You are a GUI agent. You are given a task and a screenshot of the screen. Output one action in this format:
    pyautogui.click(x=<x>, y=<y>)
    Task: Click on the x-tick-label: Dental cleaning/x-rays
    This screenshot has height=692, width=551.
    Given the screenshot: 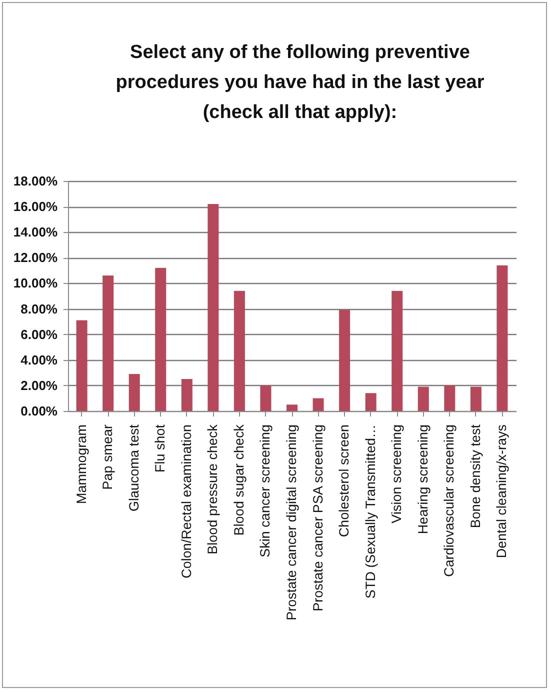 What is the action you would take?
    pyautogui.click(x=502, y=491)
    